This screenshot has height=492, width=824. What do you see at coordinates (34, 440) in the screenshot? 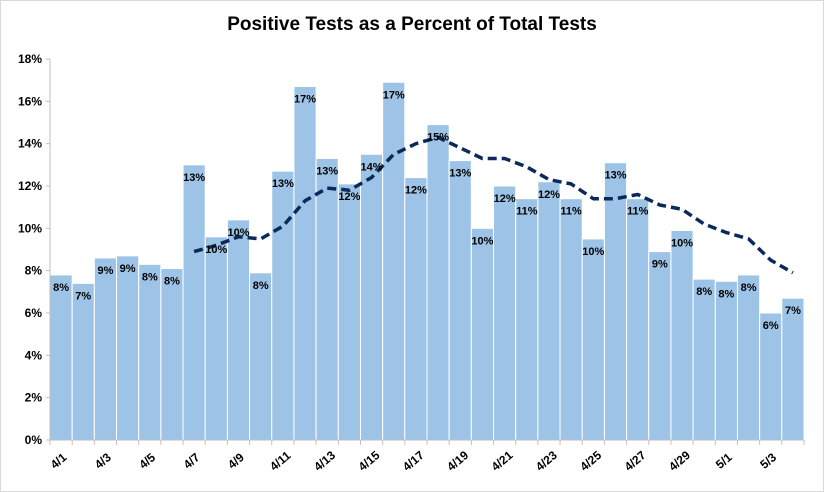
I see `y-tick-label: 0%` at bounding box center [34, 440].